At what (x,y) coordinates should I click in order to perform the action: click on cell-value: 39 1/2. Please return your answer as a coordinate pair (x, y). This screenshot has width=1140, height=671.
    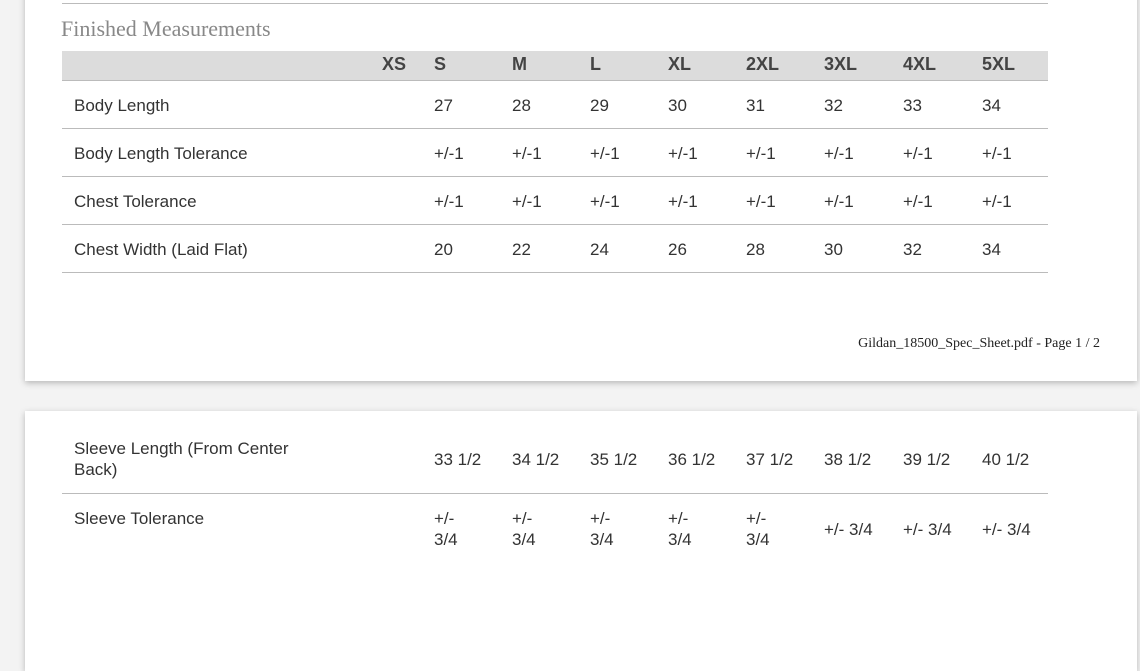
    Looking at the image, I should click on (927, 459).